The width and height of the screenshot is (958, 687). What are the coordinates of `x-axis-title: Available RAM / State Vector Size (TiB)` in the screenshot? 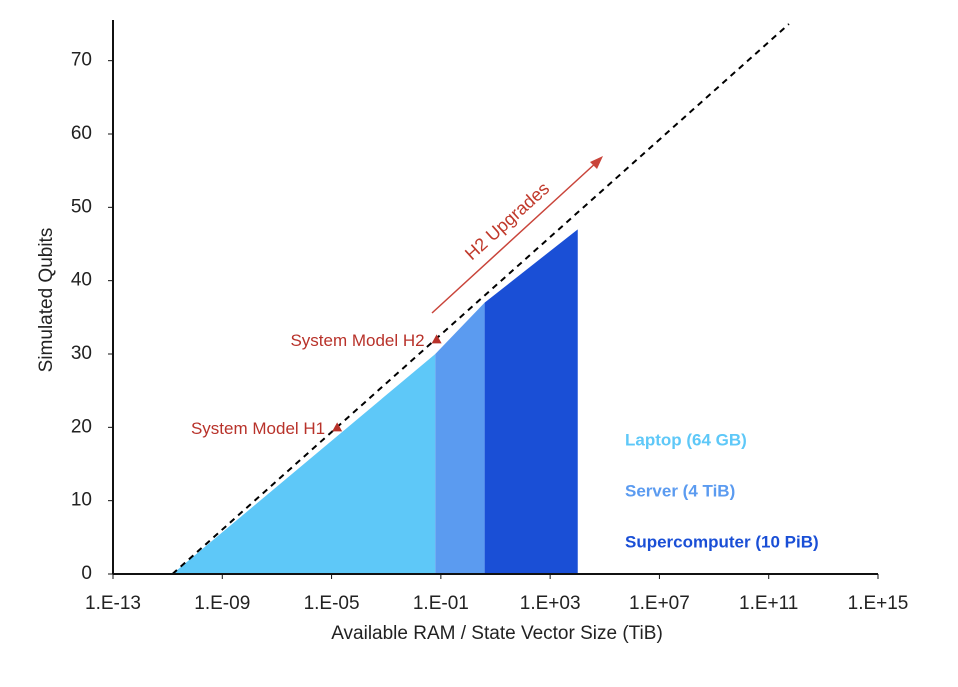 It's located at (497, 633).